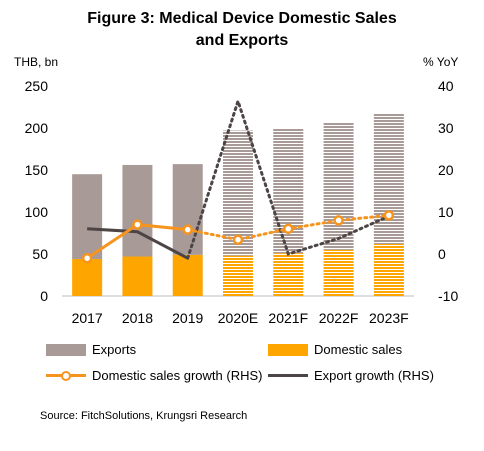 The width and height of the screenshot is (484, 451). What do you see at coordinates (339, 318) in the screenshot?
I see `x-tick-label: 2022F` at bounding box center [339, 318].